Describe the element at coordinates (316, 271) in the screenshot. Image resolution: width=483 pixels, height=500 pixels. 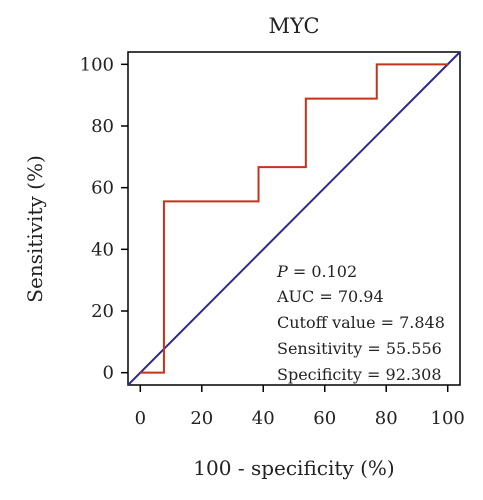
I see `annotation-p: P = 0.102` at that location.